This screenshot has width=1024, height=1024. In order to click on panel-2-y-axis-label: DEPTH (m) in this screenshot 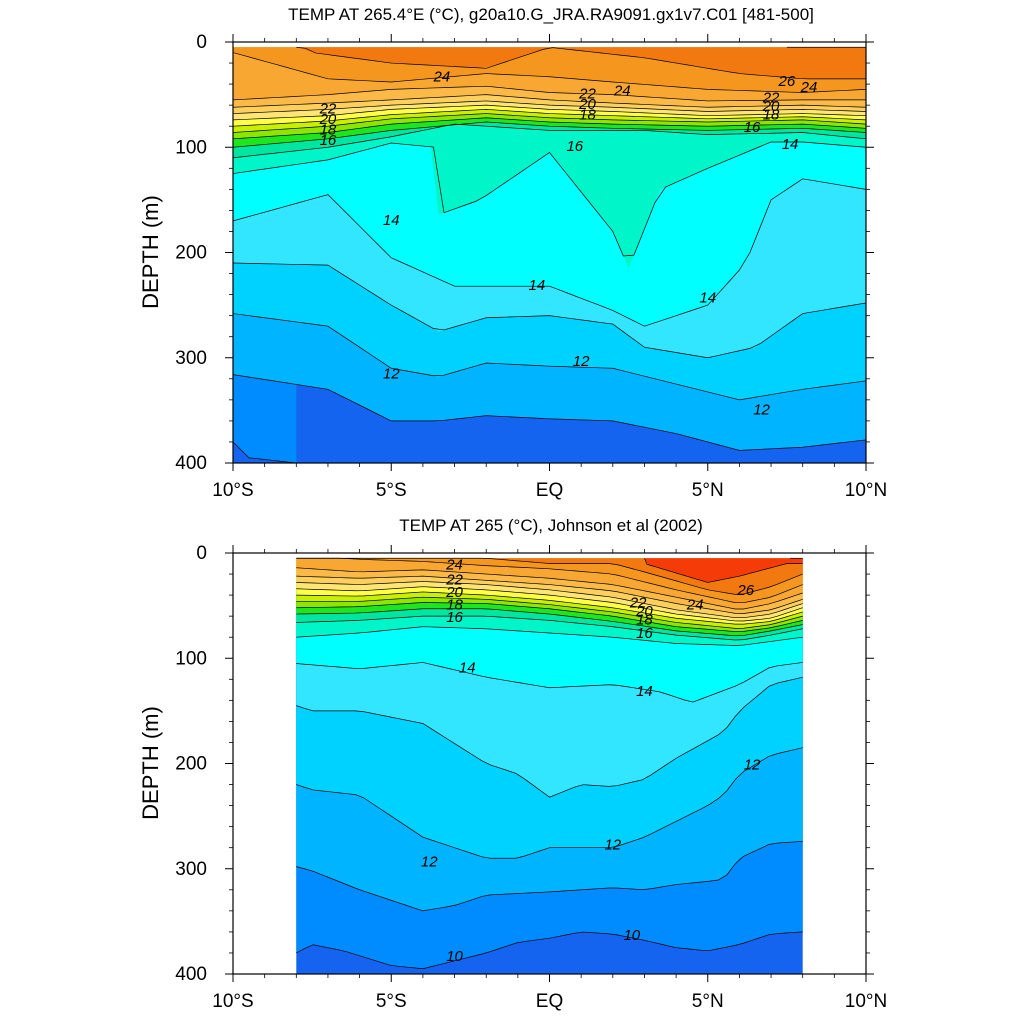, I will do `click(150, 763)`.